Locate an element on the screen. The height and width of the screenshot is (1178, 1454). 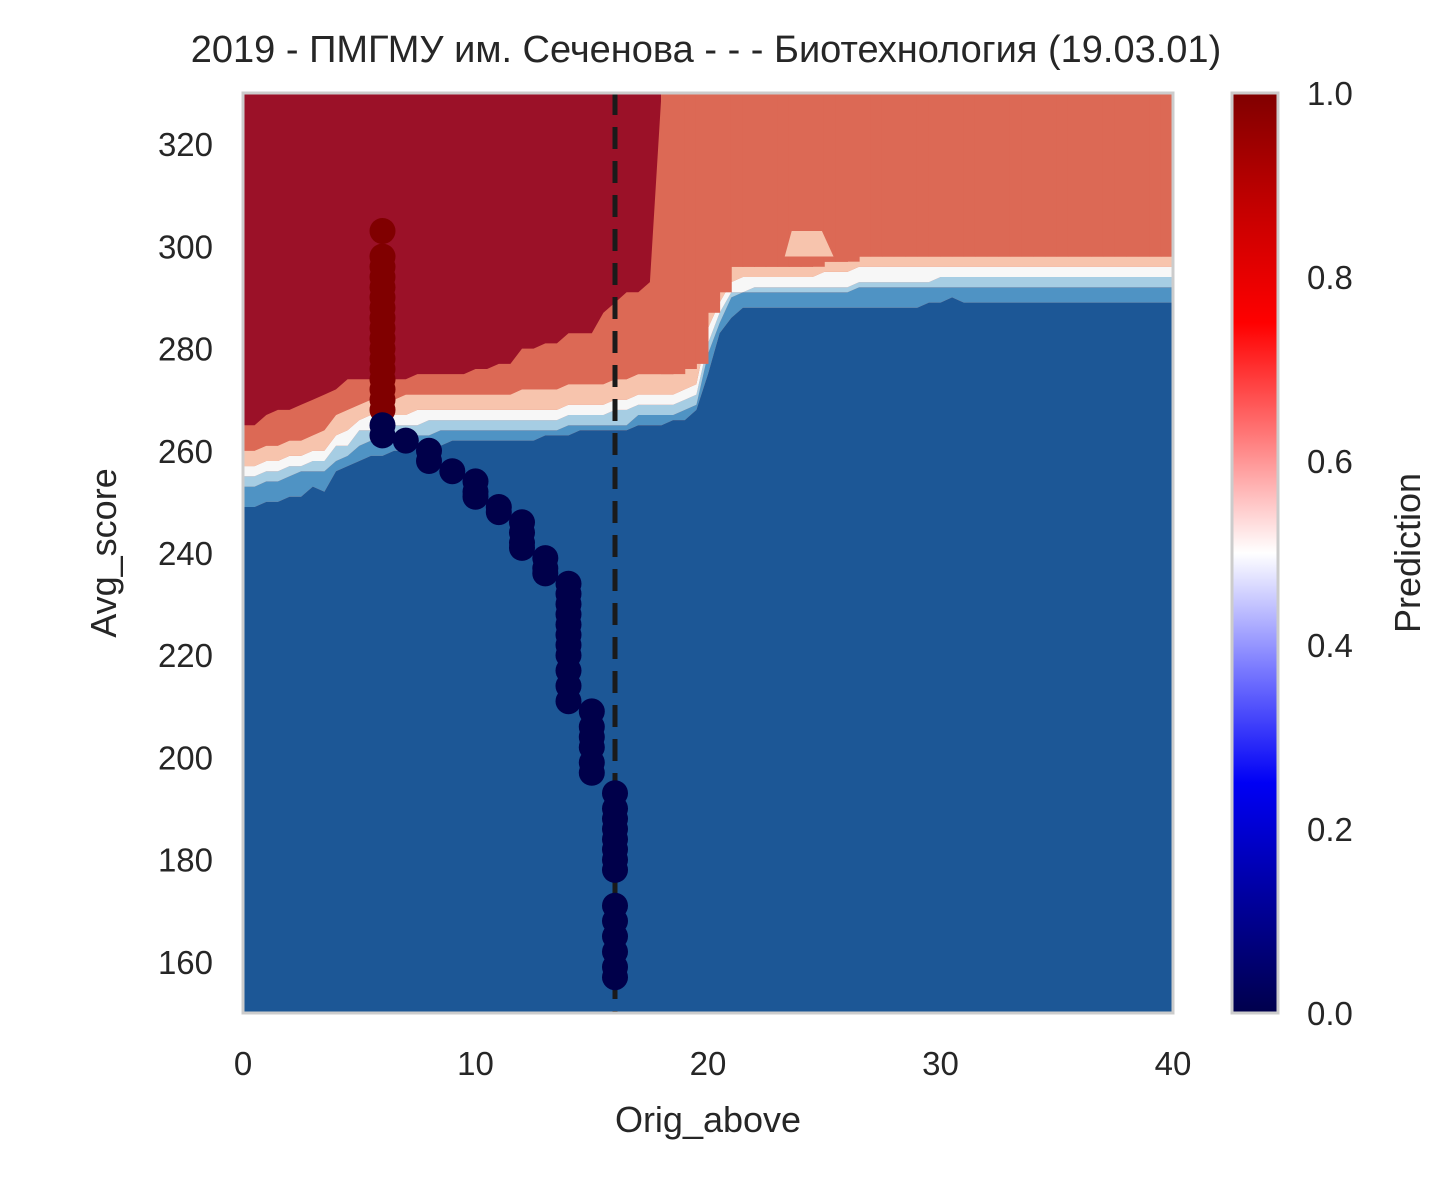
colorbar-tick-label: 0.6 is located at coordinates (1330, 461).